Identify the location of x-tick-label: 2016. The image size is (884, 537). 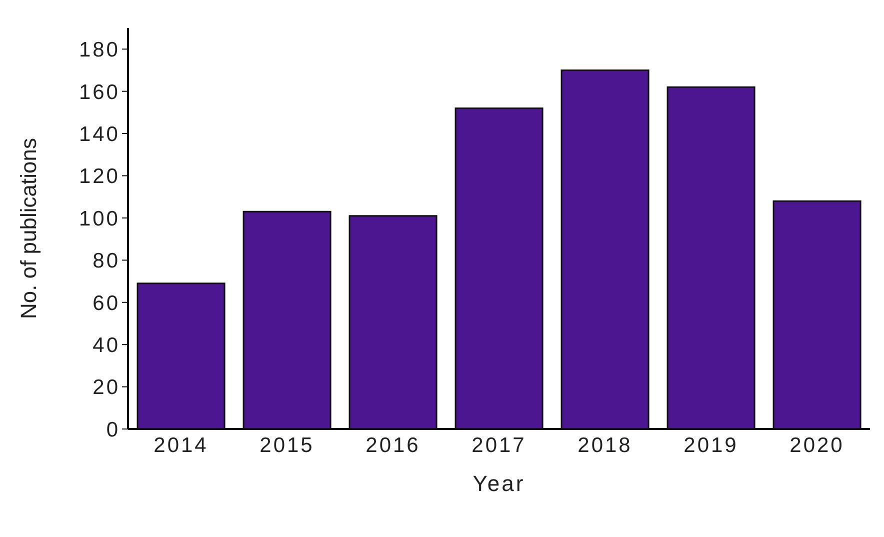
(393, 445).